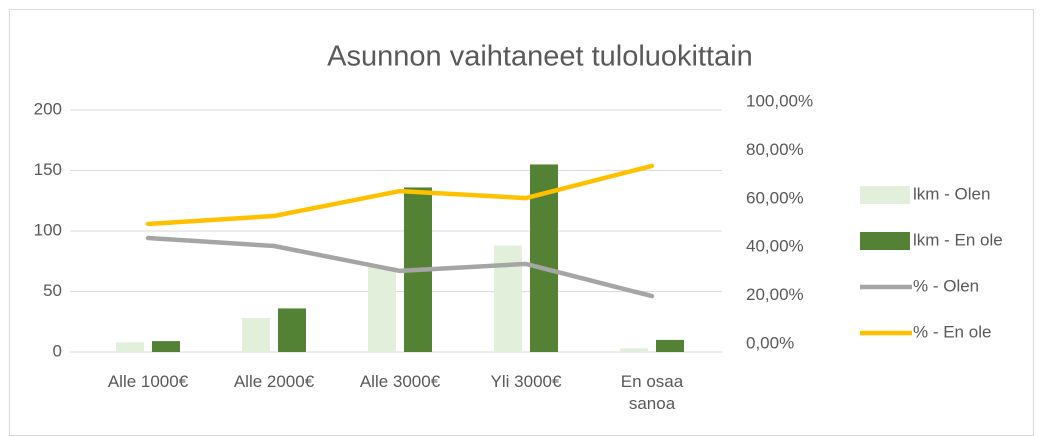 The width and height of the screenshot is (1043, 436). What do you see at coordinates (652, 392) in the screenshot?
I see `x-tick-label: En osaa sanoa` at bounding box center [652, 392].